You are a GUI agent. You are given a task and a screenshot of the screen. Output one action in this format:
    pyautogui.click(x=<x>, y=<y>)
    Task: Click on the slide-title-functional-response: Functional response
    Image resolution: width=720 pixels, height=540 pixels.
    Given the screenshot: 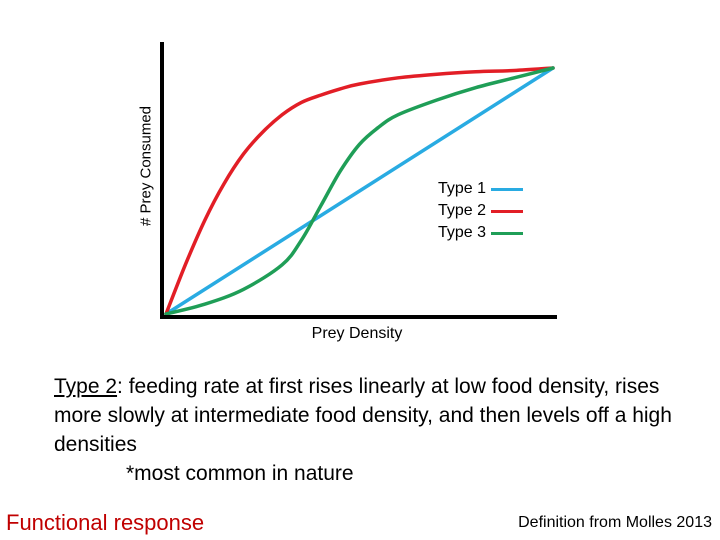 What is the action you would take?
    pyautogui.click(x=105, y=522)
    